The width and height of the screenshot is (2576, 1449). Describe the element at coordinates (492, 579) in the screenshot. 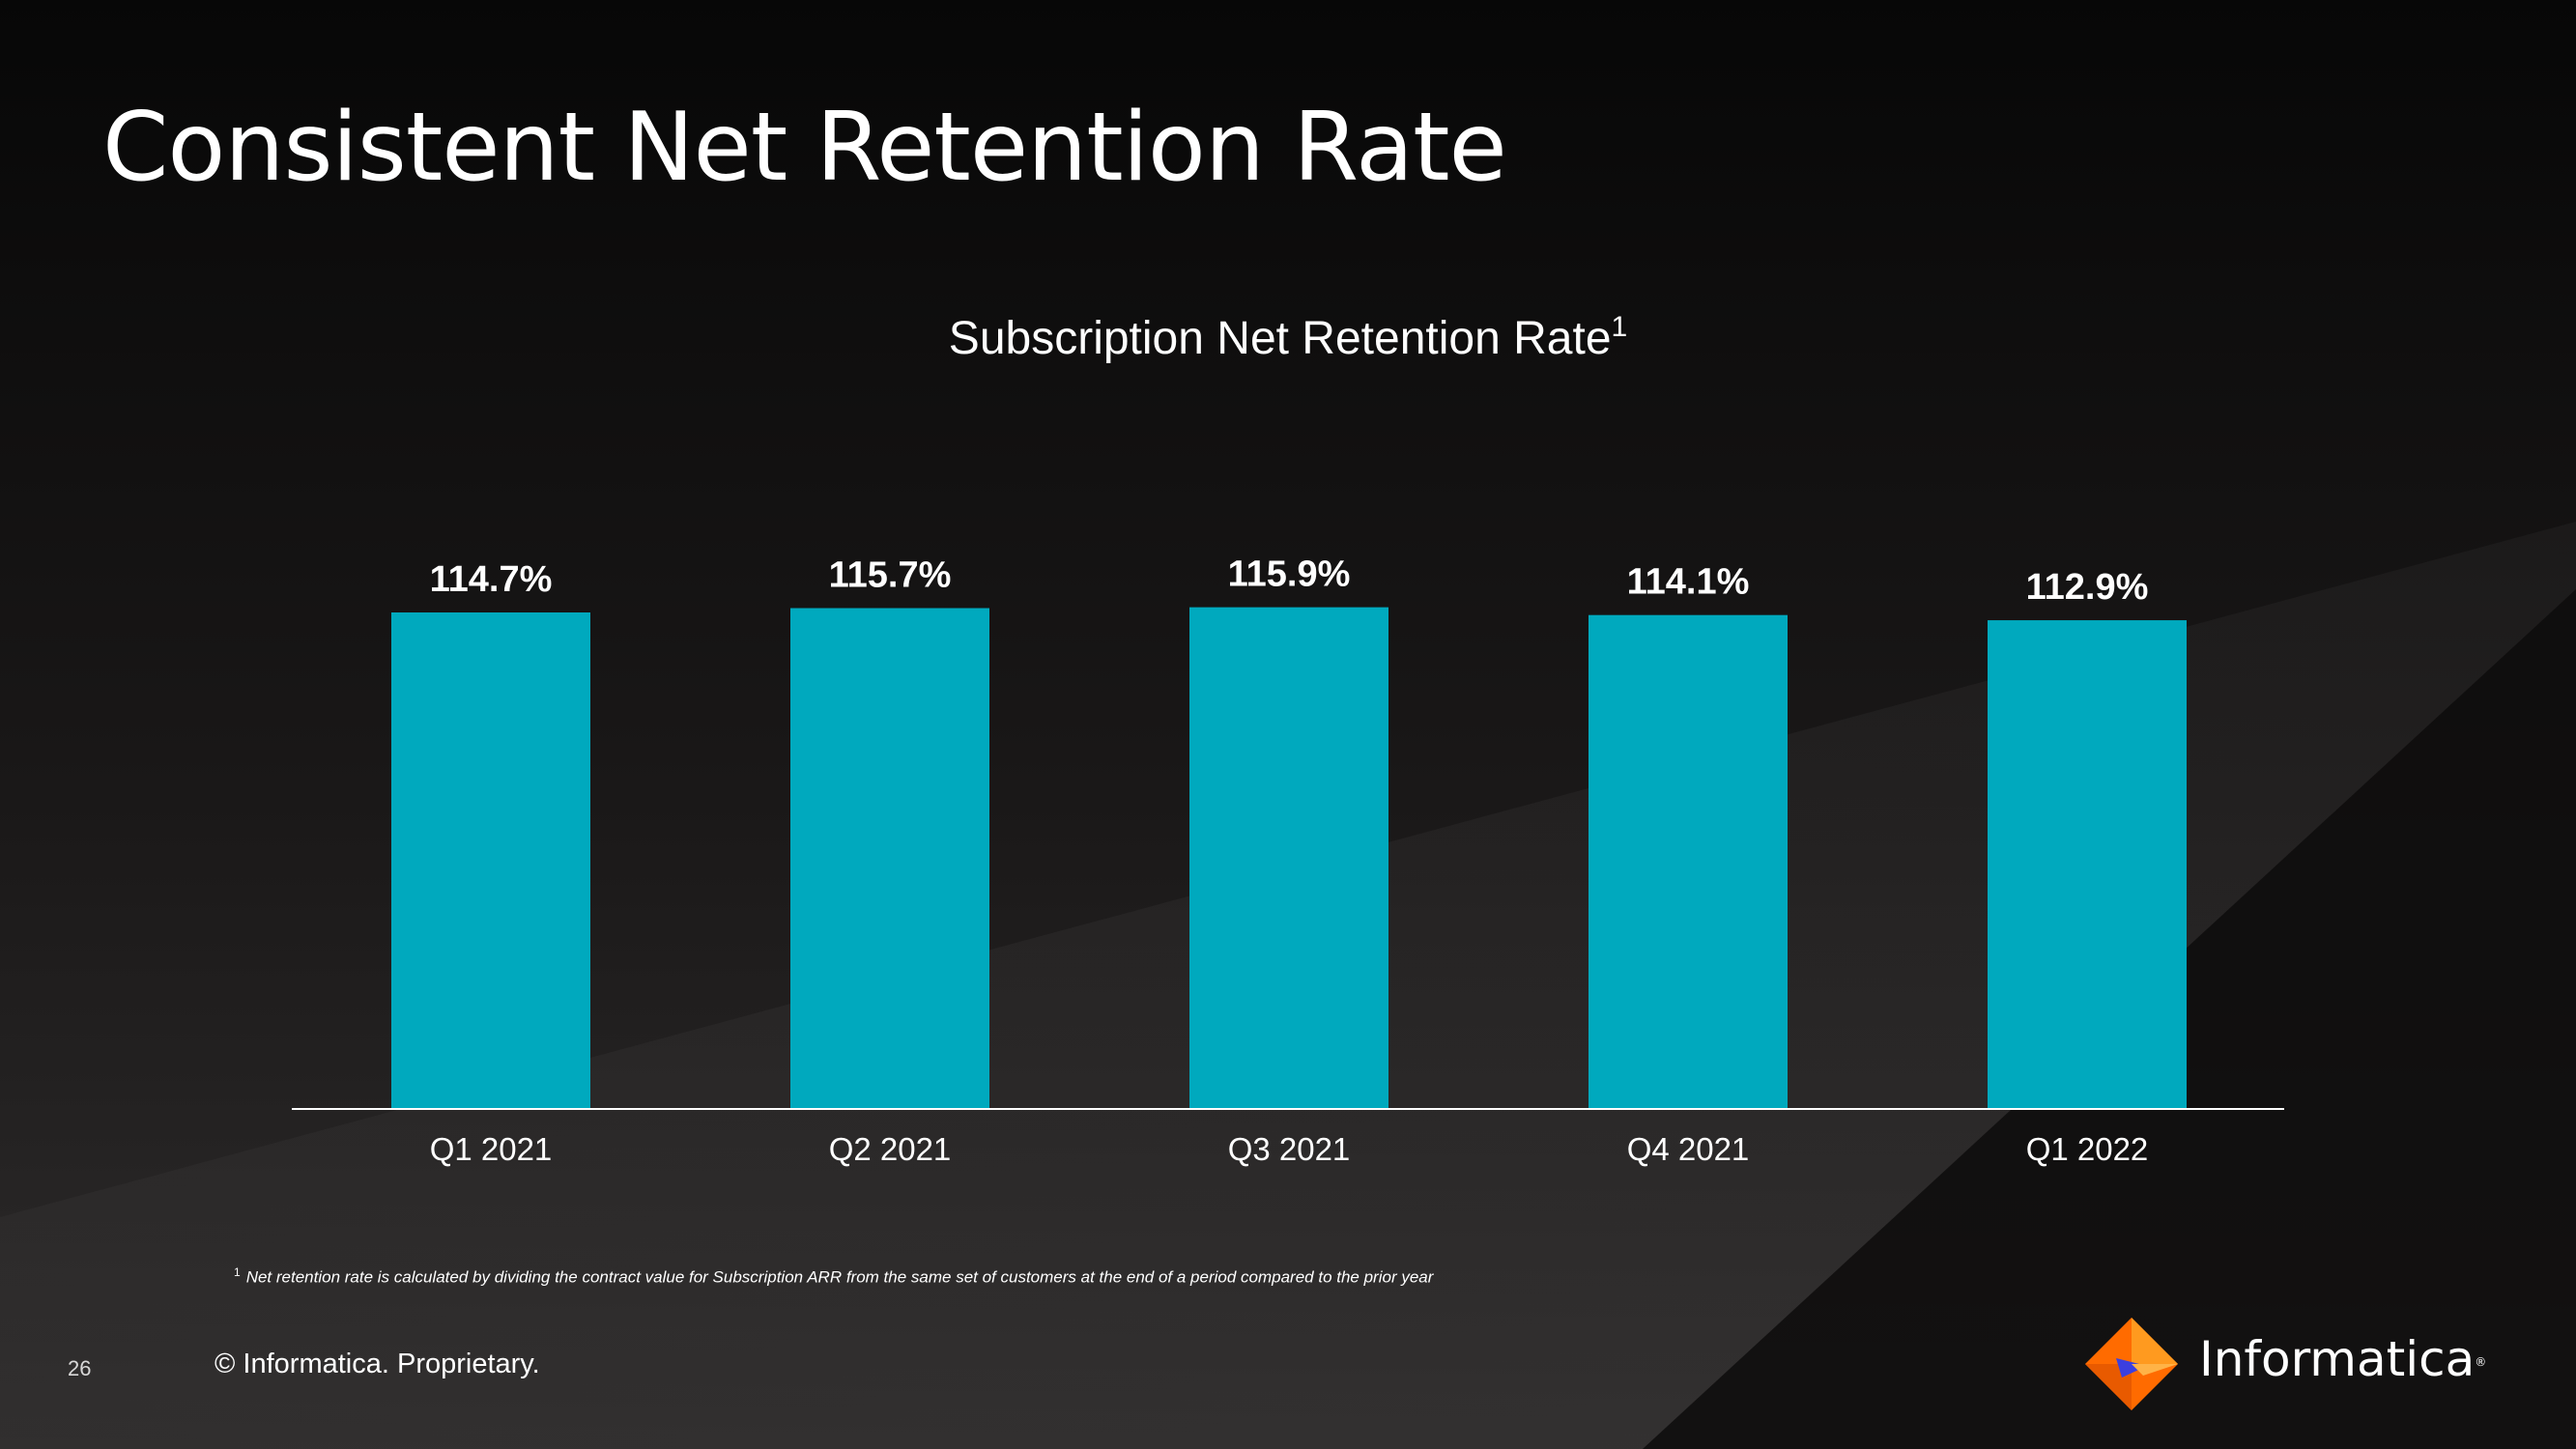

I see `data-label-1: 114.7%` at that location.